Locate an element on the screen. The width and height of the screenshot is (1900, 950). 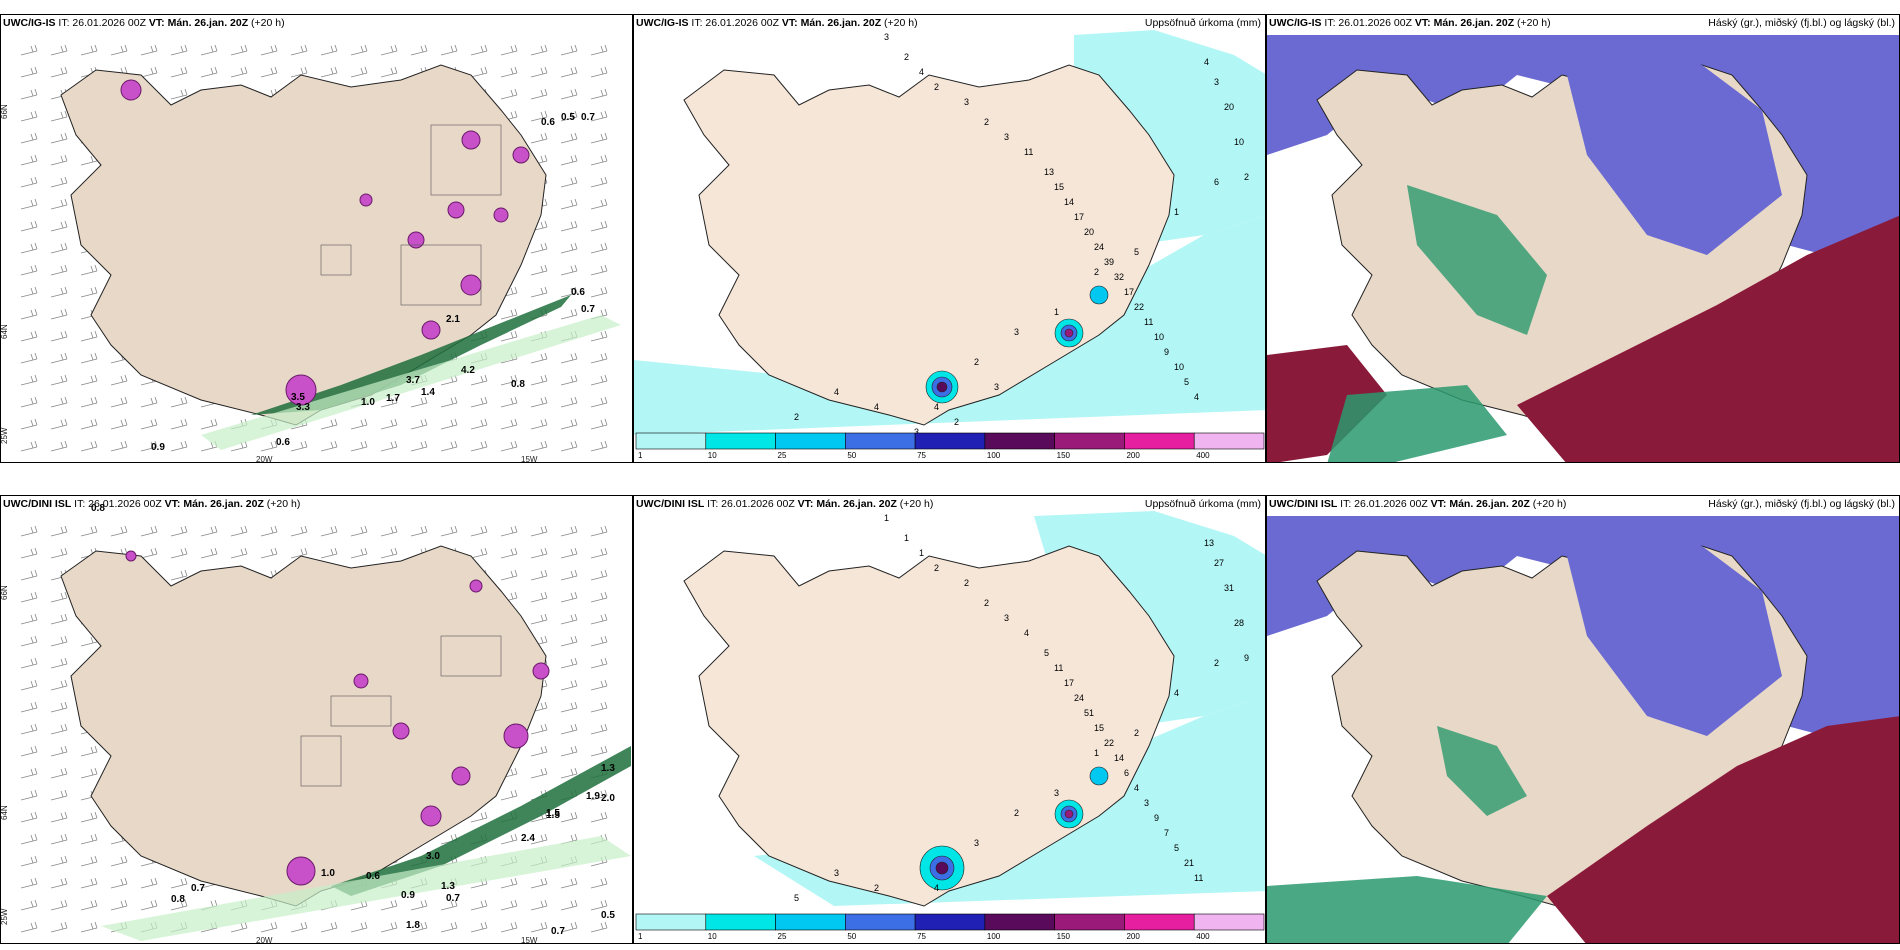
value-label: 0.9 is located at coordinates (408, 895).